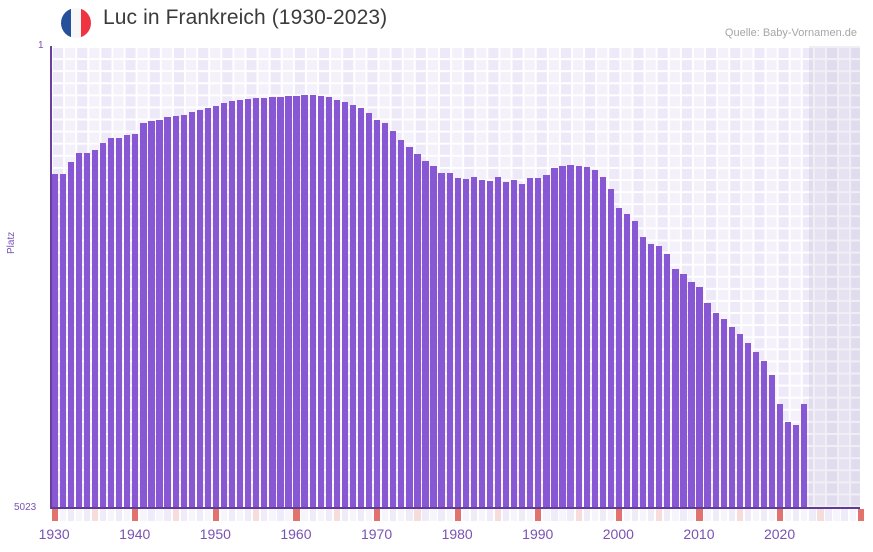 The width and height of the screenshot is (873, 552). Describe the element at coordinates (834, 277) in the screenshot. I see `unobserved-range-shade` at that location.